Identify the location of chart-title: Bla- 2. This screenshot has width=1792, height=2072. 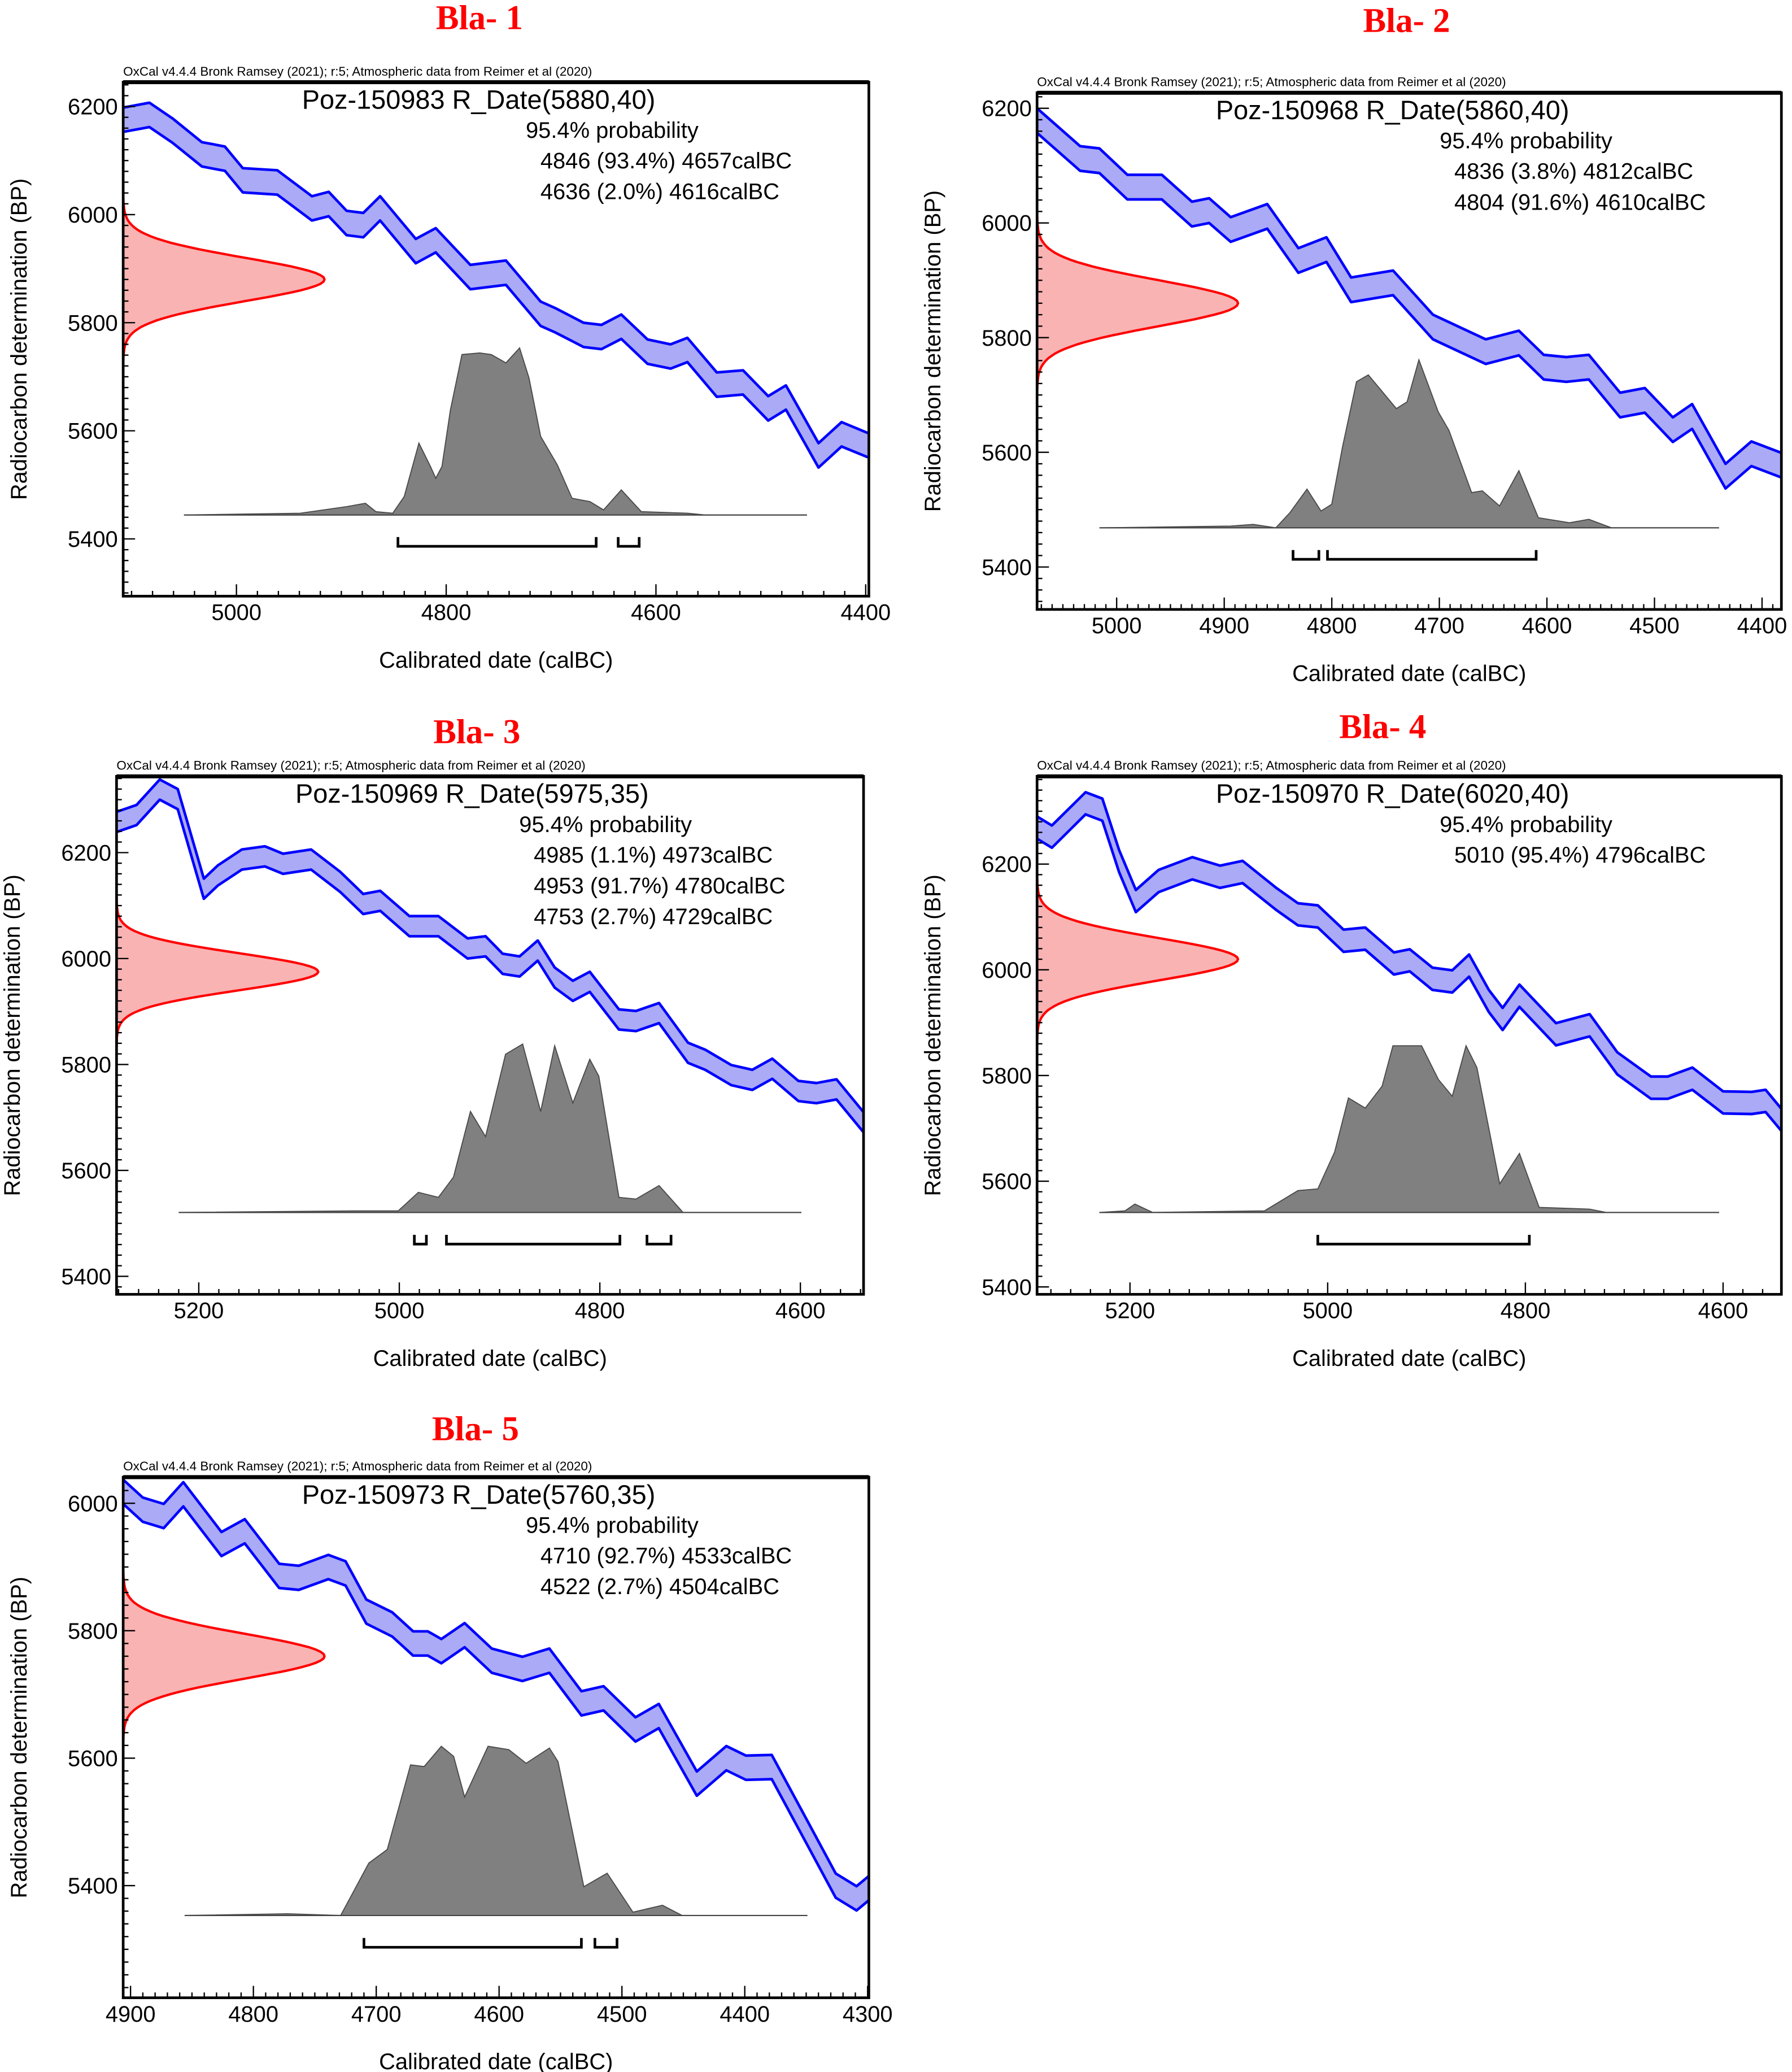
(1406, 21).